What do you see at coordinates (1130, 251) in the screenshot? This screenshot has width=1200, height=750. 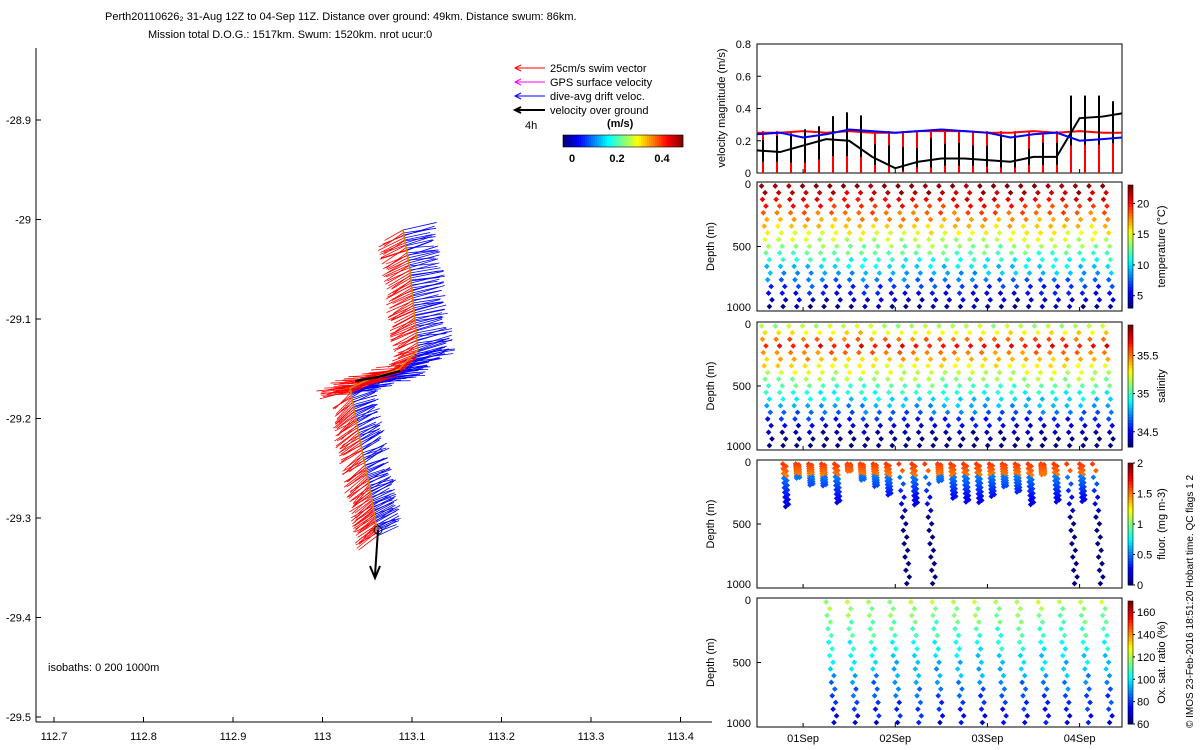 I see `temperature-colorbar-cell` at bounding box center [1130, 251].